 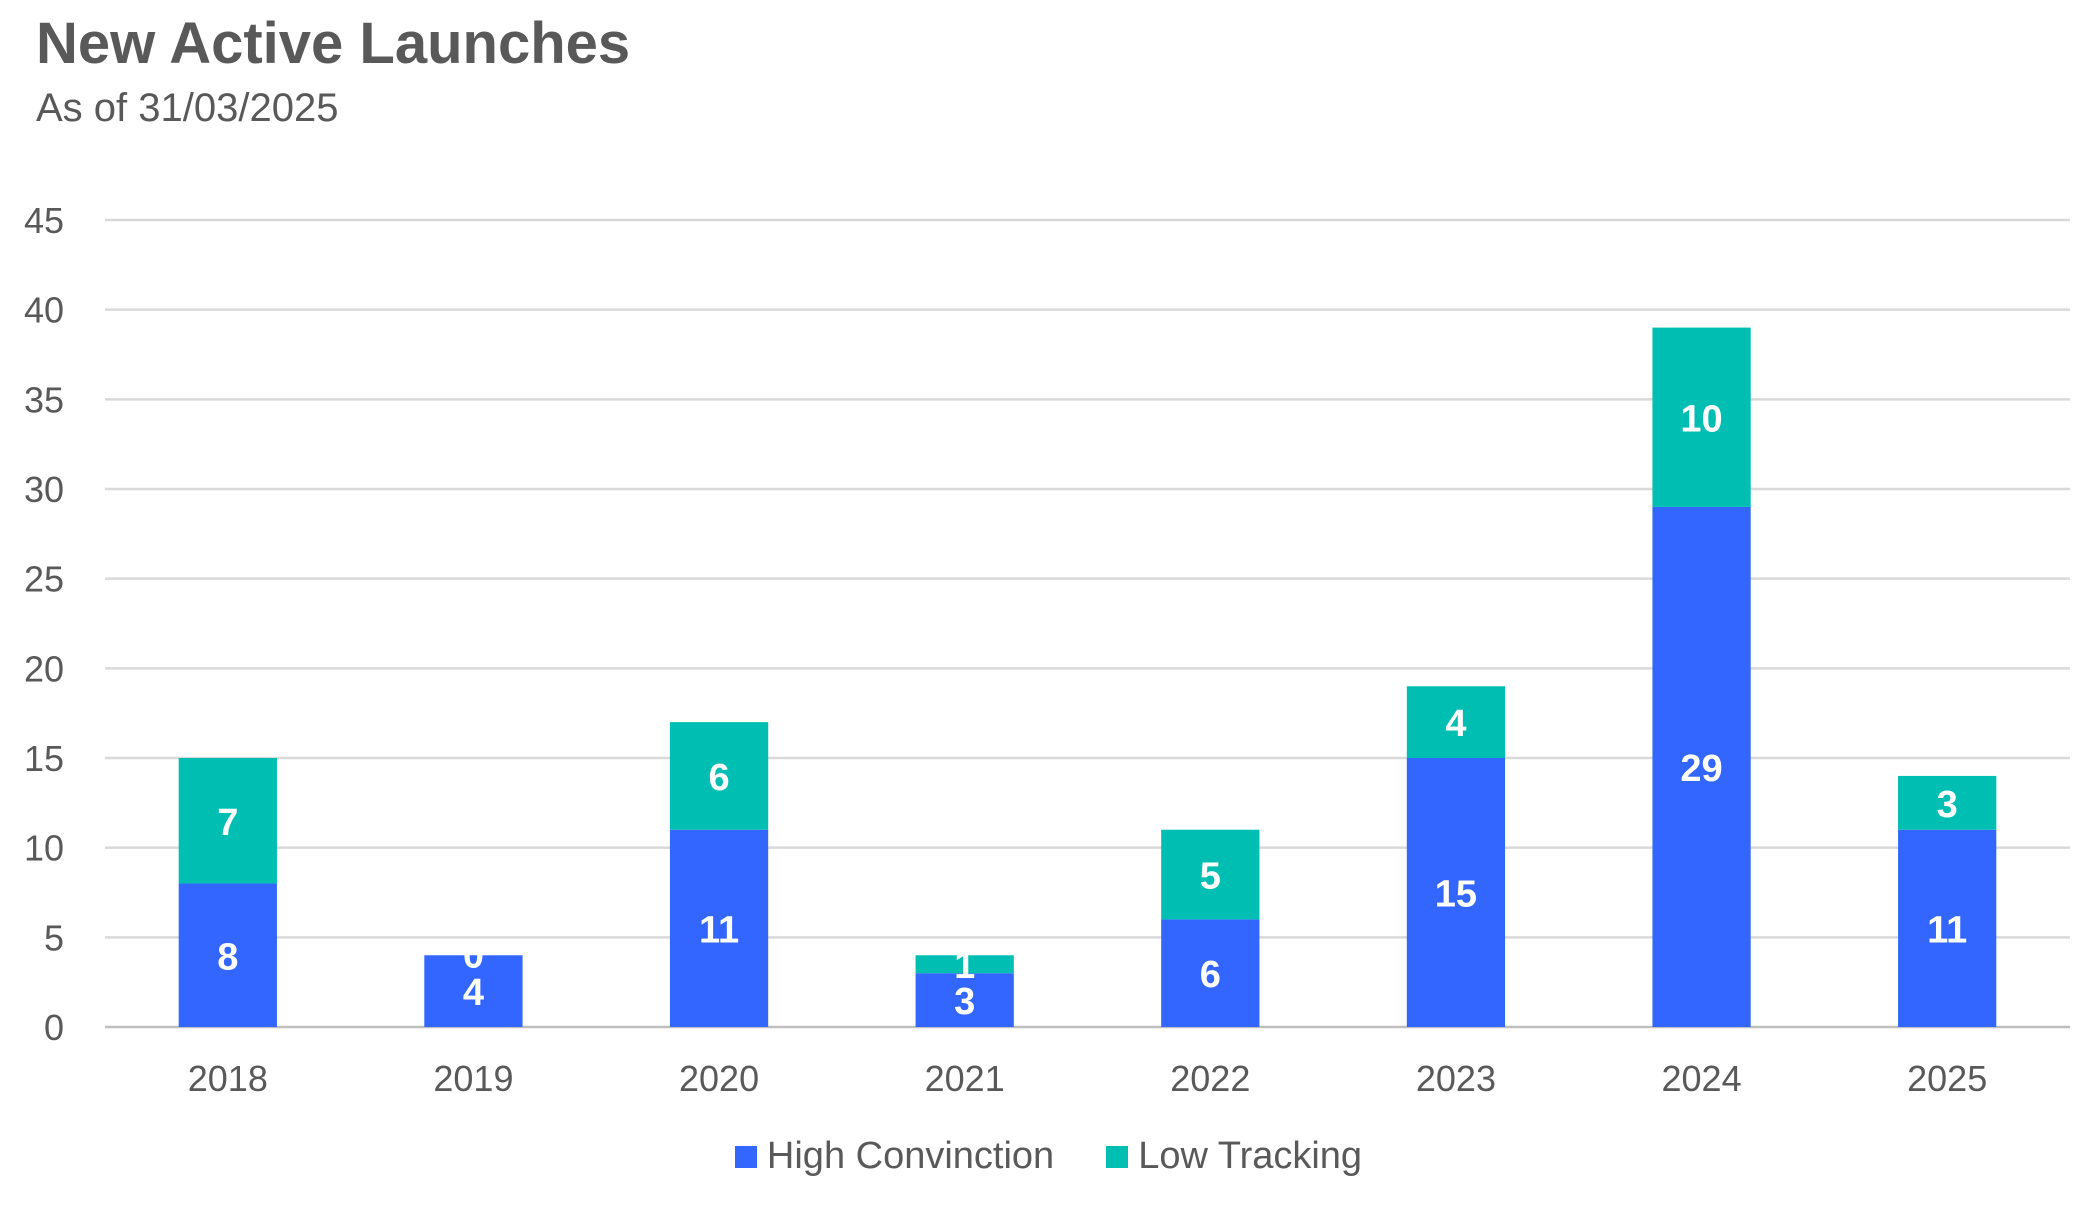 What do you see at coordinates (473, 1078) in the screenshot?
I see `x-tick-label: 2019` at bounding box center [473, 1078].